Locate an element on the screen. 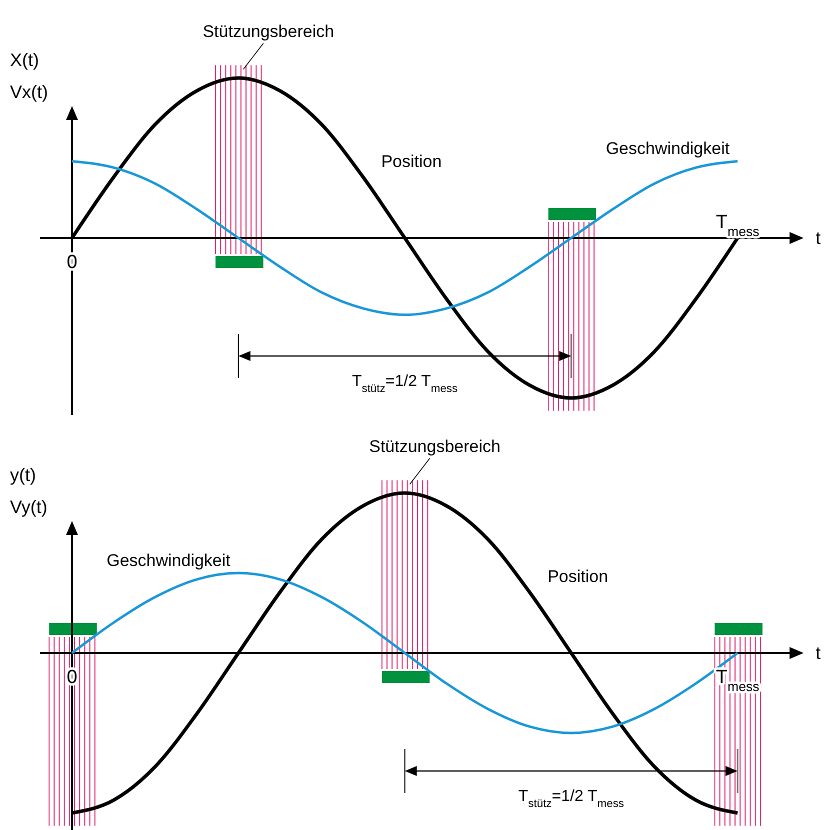 This screenshot has height=830, width=834. y-axis-title: X(t) Vx(t) is located at coordinates (29, 76).